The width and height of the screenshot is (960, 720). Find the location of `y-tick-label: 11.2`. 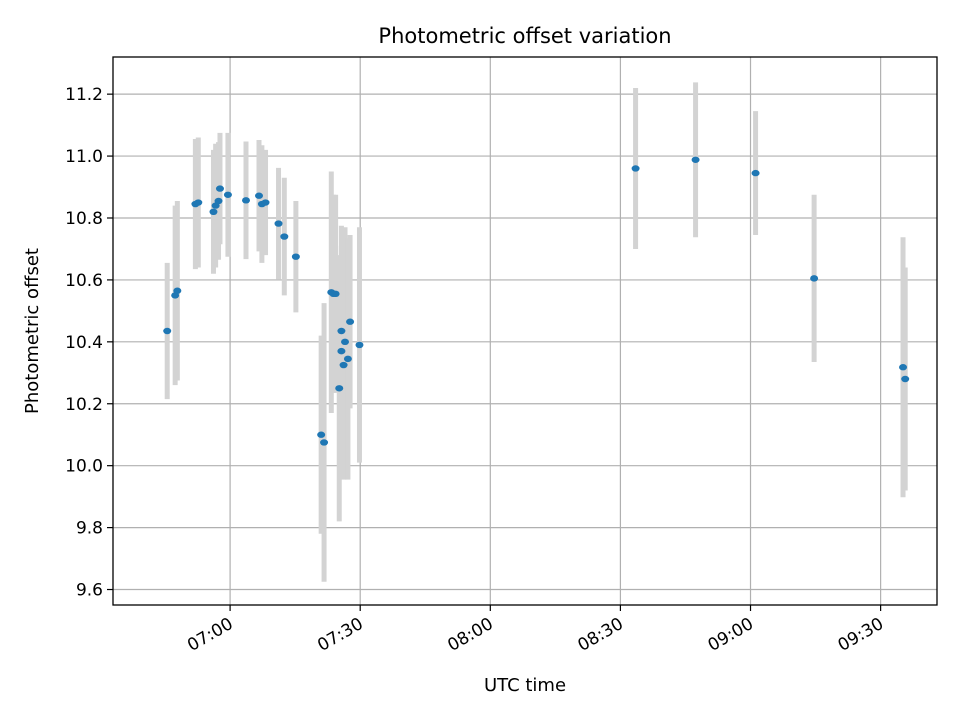

y-tick-label: 11.2 is located at coordinates (84, 95).